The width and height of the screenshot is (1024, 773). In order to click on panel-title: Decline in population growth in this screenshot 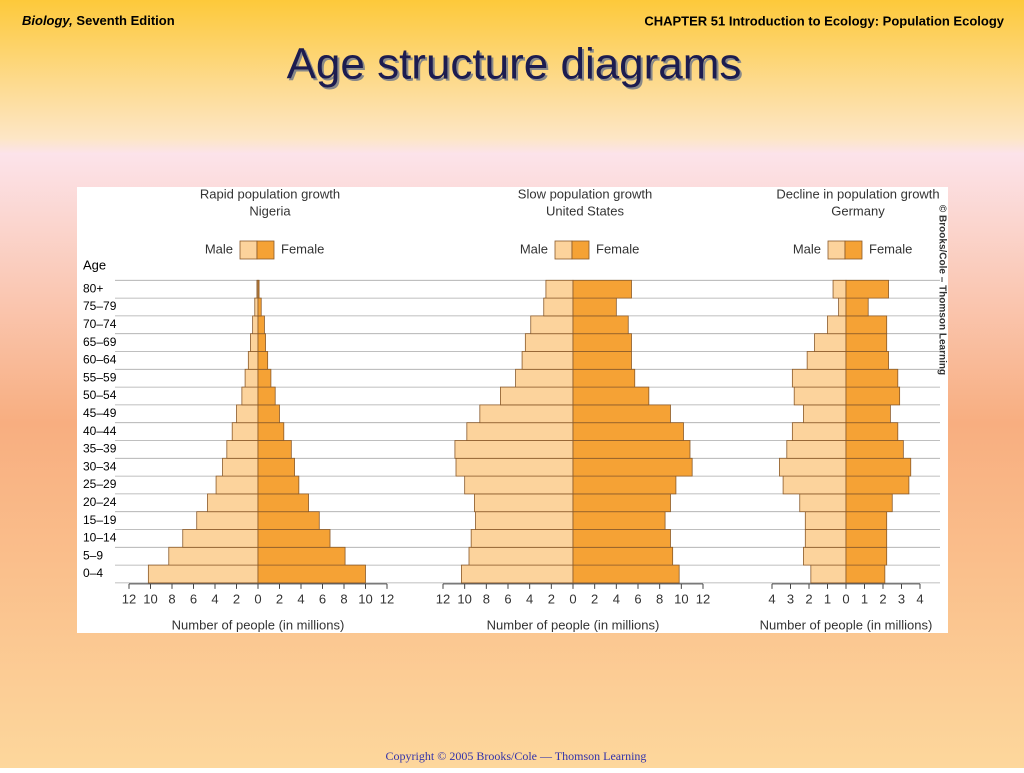, I will do `click(857, 193)`.